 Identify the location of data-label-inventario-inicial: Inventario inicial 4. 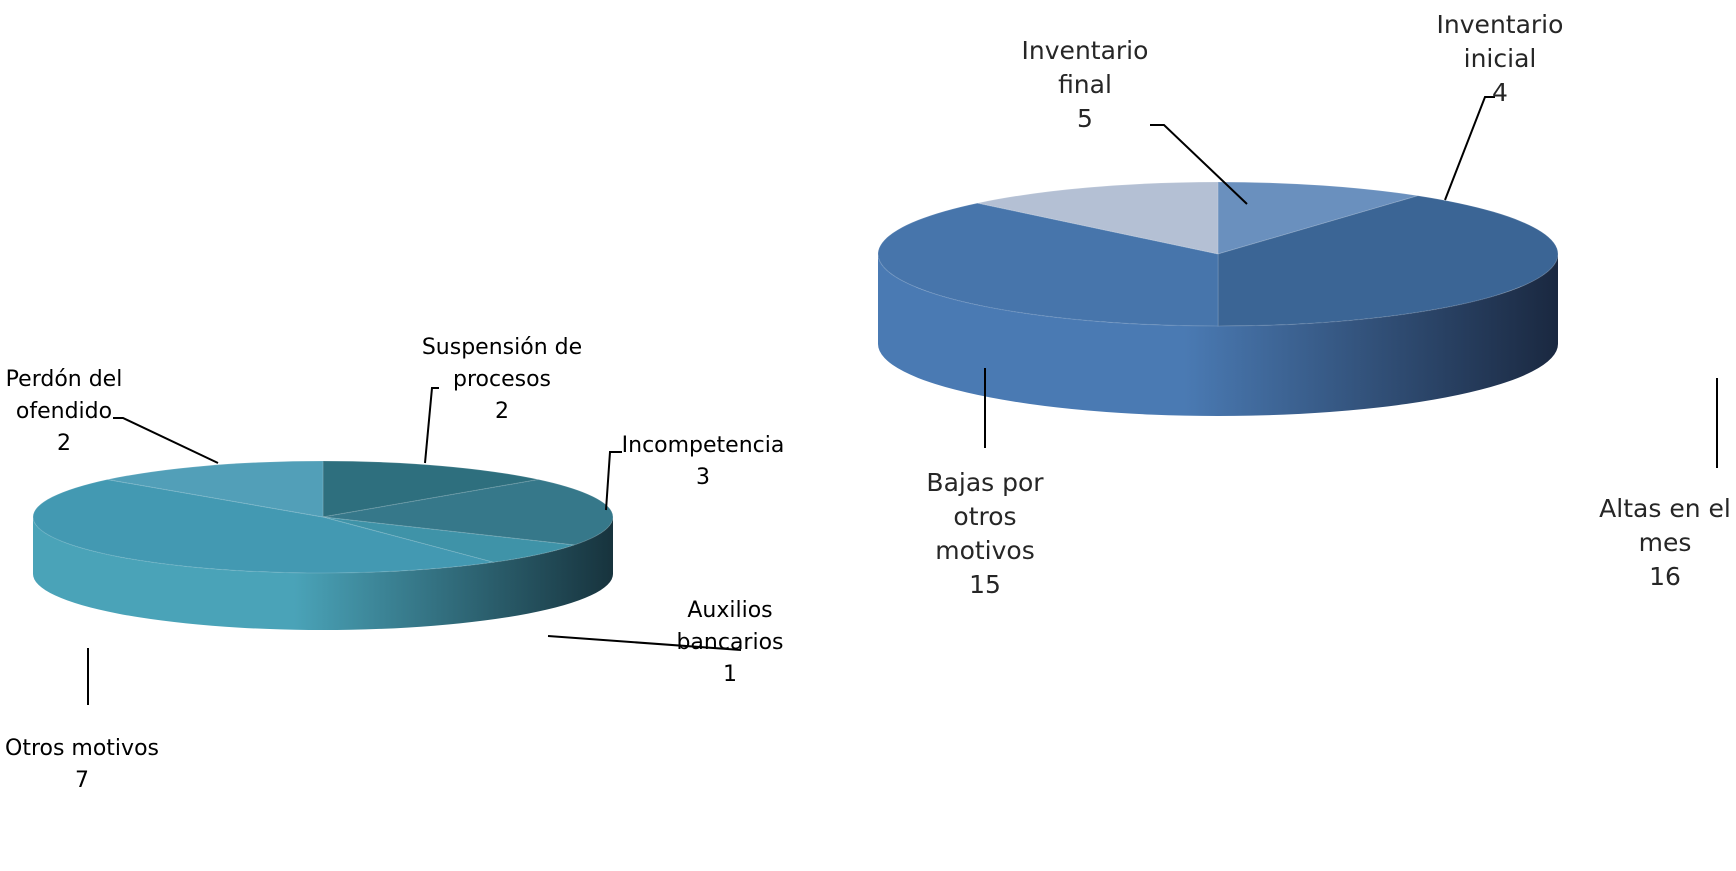
(1500, 58).